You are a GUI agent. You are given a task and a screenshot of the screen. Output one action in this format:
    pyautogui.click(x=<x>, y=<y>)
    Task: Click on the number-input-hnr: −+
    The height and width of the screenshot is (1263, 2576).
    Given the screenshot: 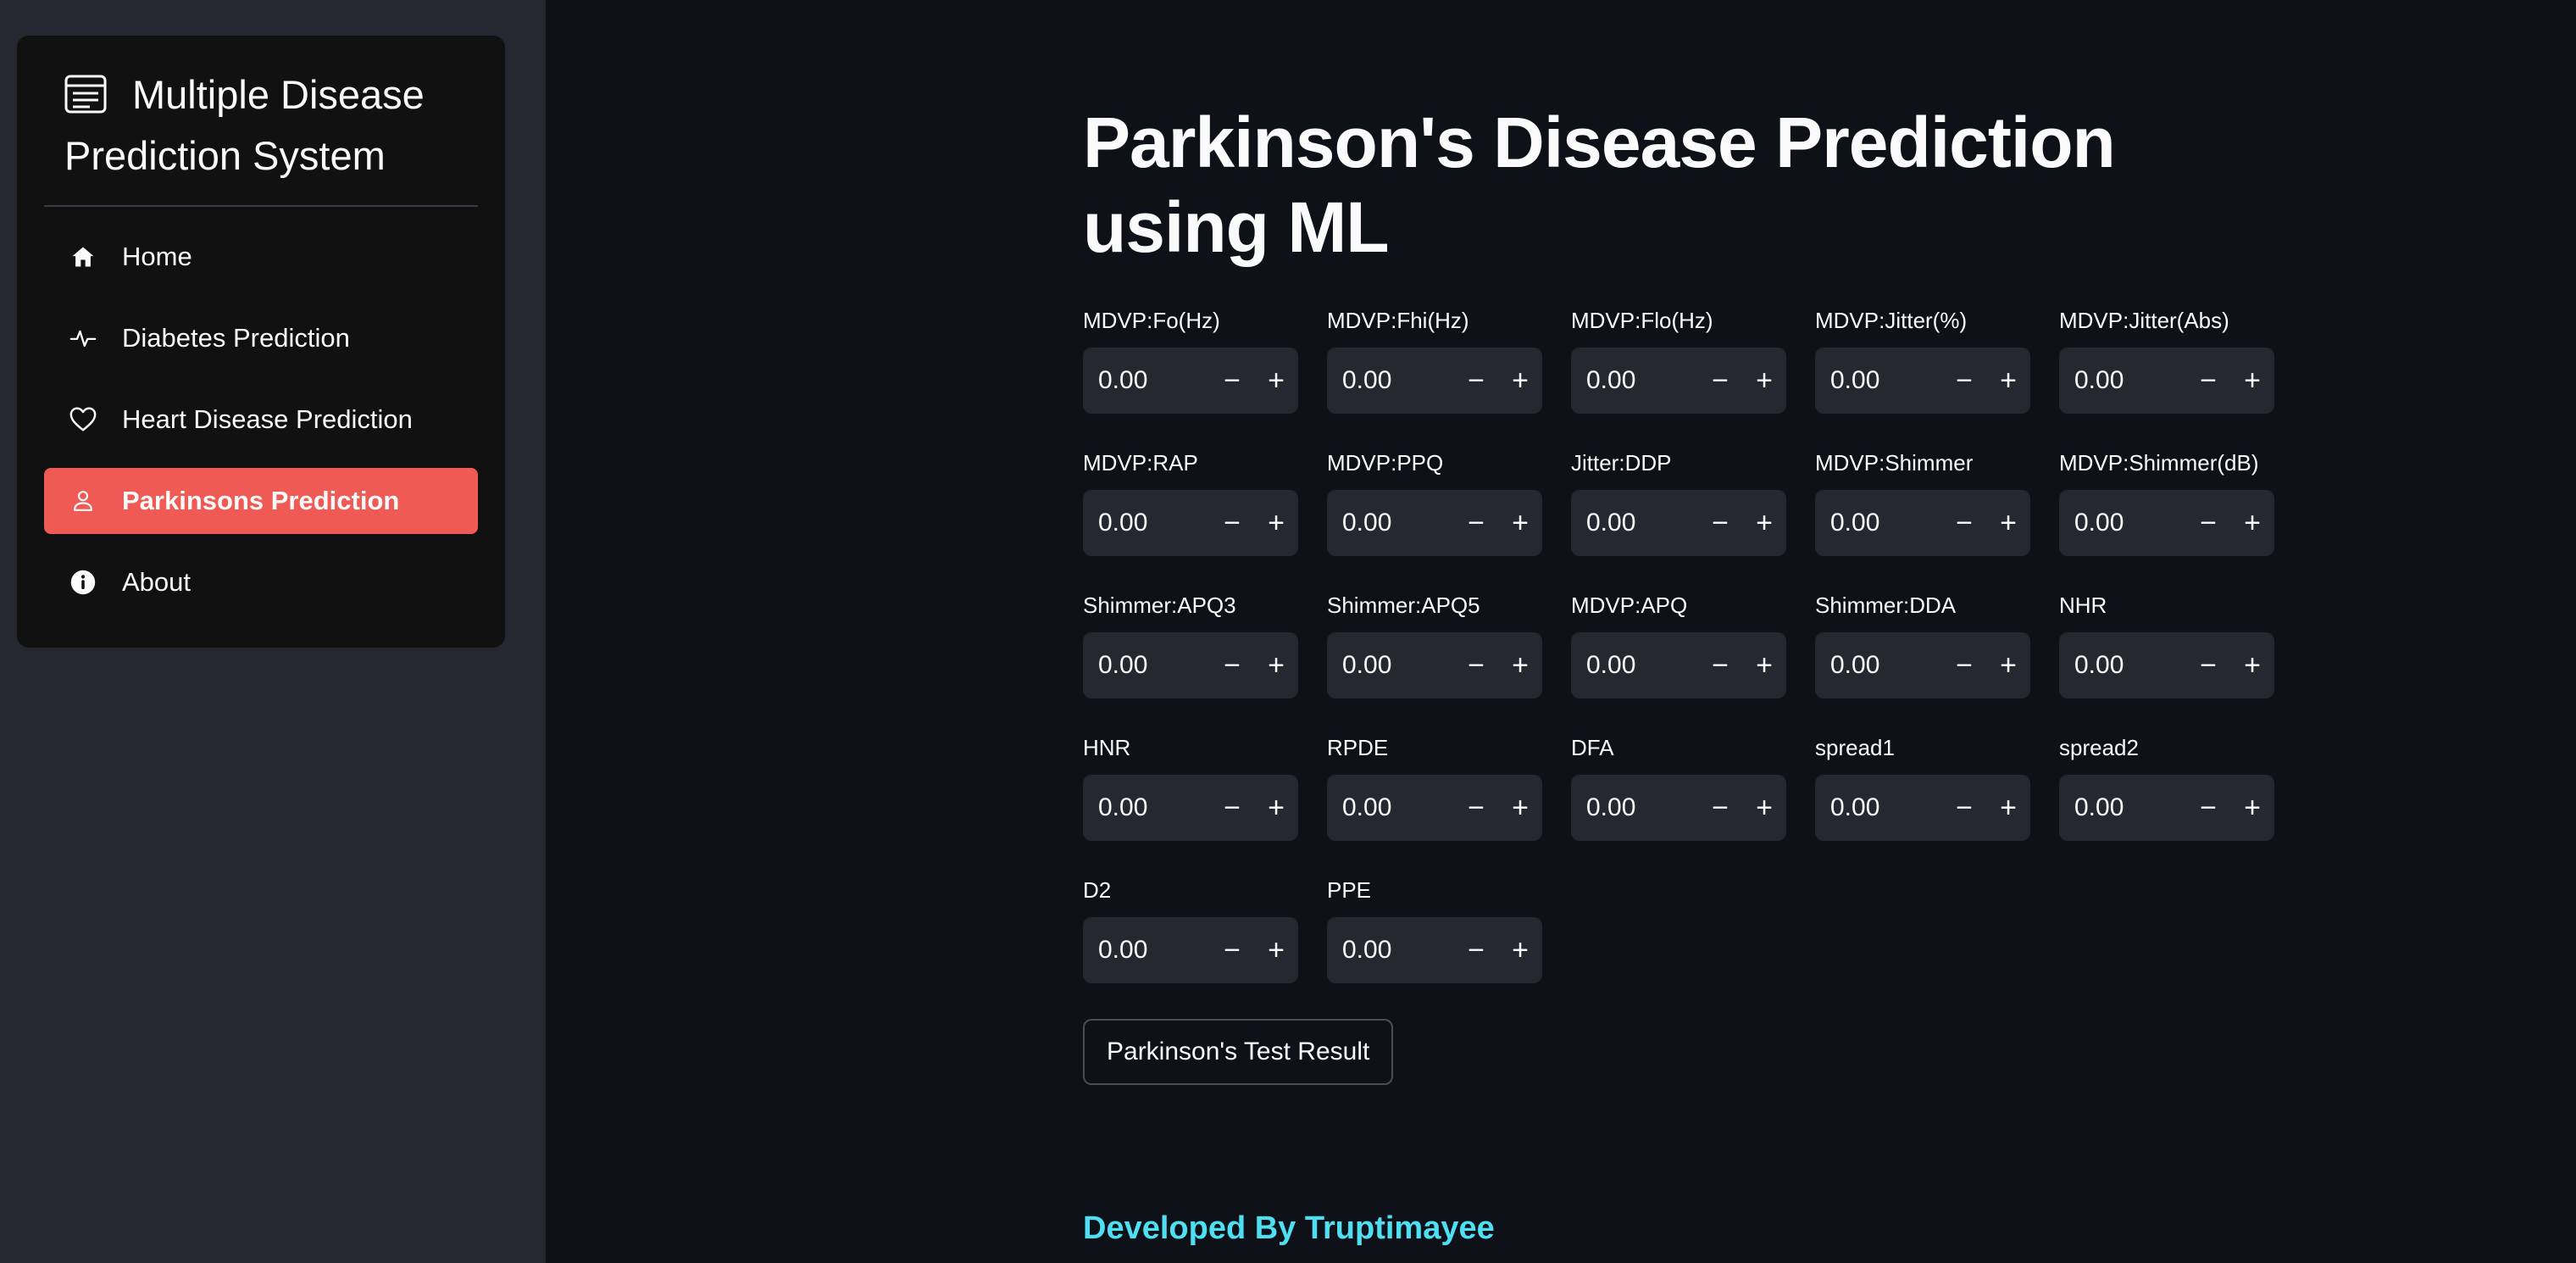 What is the action you would take?
    pyautogui.click(x=1190, y=808)
    